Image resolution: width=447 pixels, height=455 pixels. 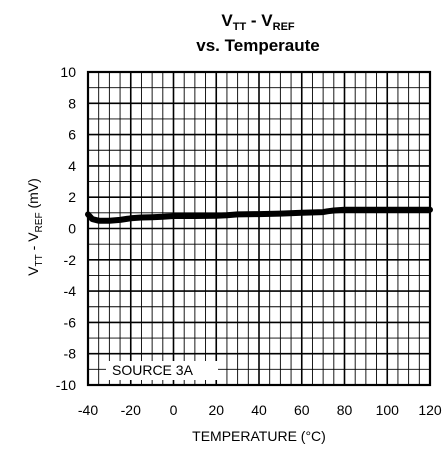 I want to click on chart-title-line2: vs. Temperaute, so click(x=257, y=45).